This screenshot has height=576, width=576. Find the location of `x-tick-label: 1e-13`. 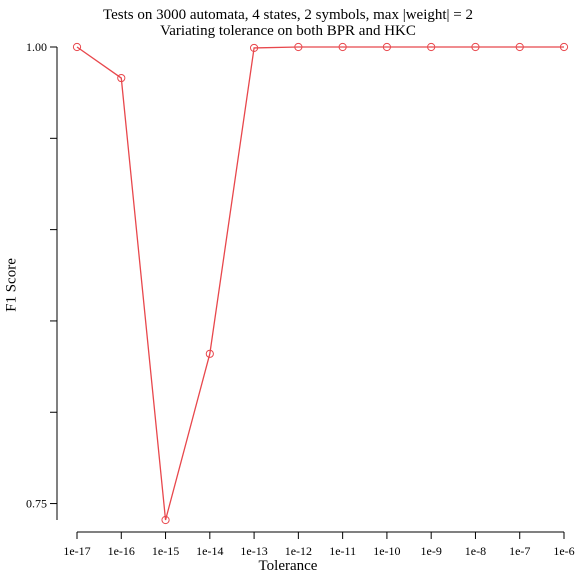

x-tick-label: 1e-13 is located at coordinates (253, 551).